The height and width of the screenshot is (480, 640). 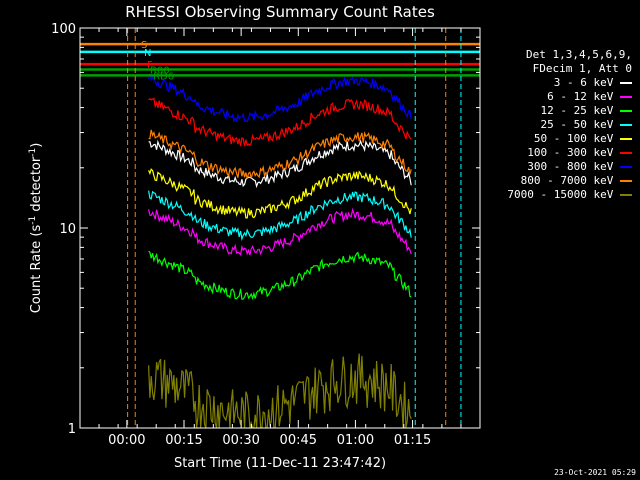 What do you see at coordinates (280, 463) in the screenshot?
I see `x-axis-label: Start Time (11-Dec-11 23:47:42)` at bounding box center [280, 463].